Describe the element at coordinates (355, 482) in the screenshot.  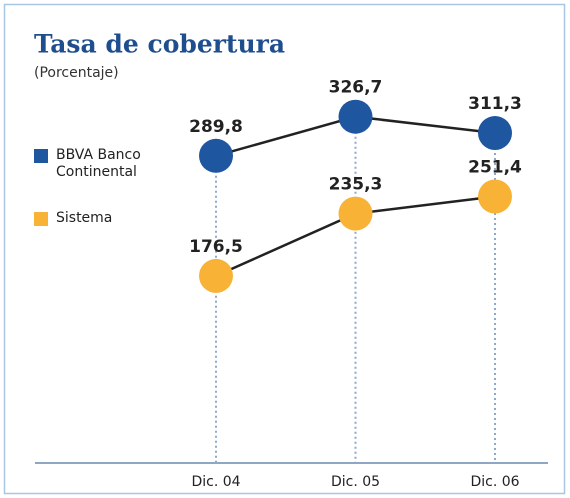
I see `x-tick-label: Dic. 05` at that location.